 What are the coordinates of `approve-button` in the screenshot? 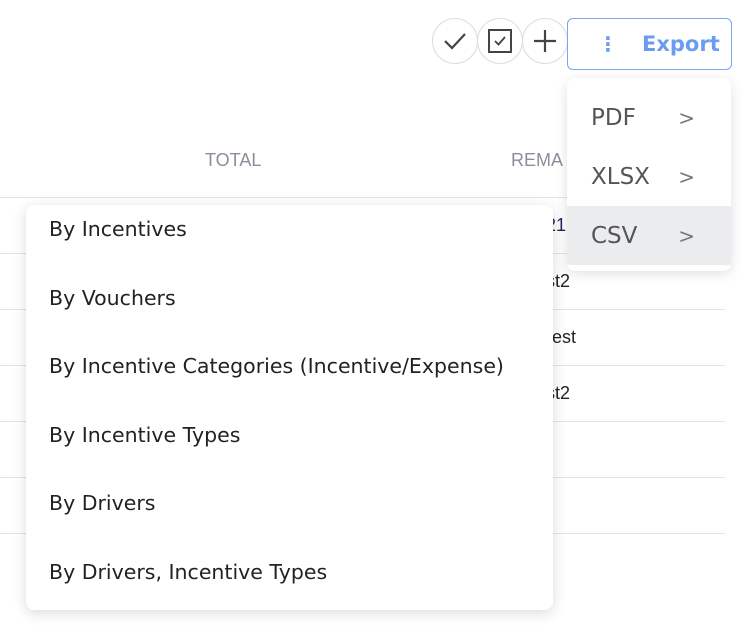 It's located at (455, 41).